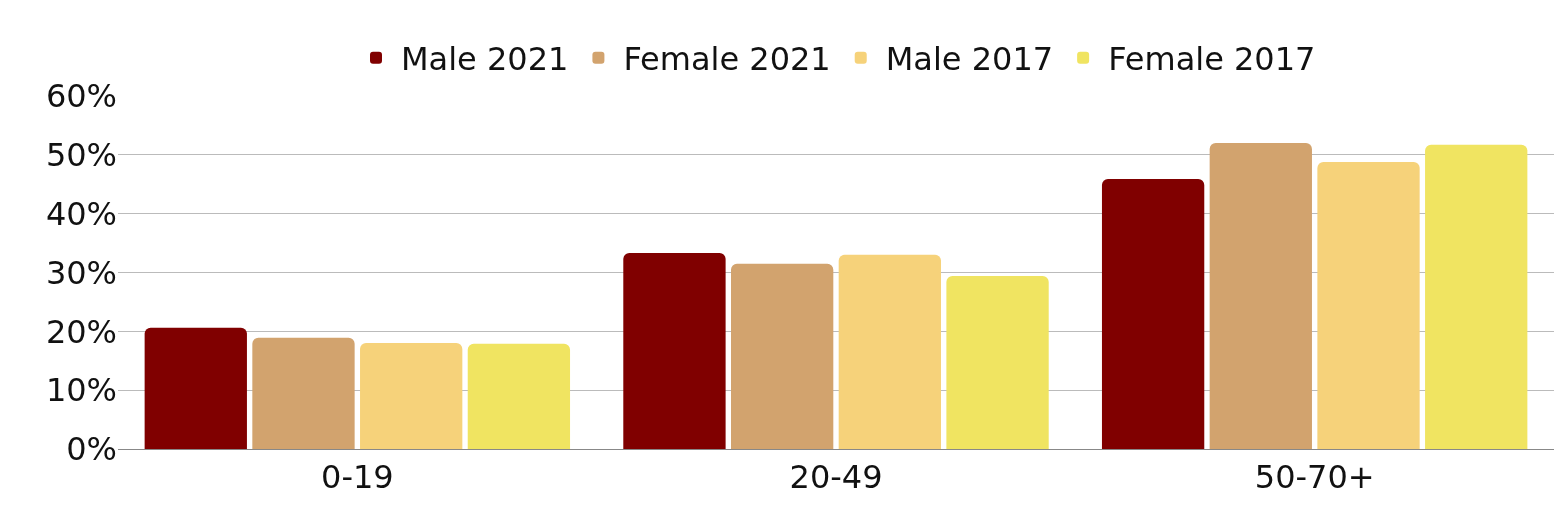 The image size is (1562, 506). I want to click on x-tick-label: 0-19, so click(357, 477).